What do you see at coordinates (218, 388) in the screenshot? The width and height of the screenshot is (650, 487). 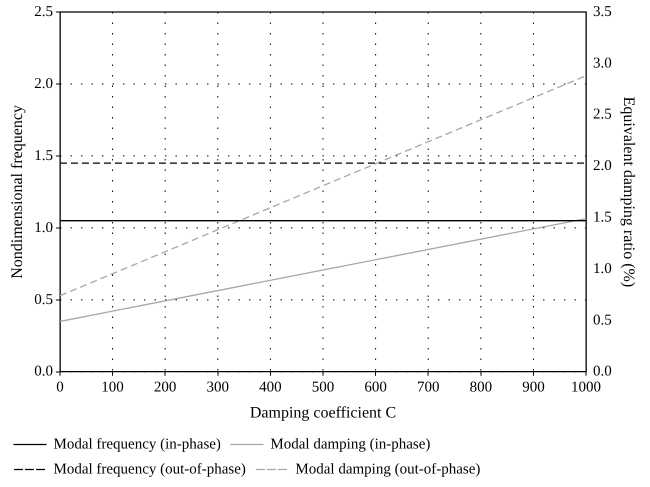 I see `x-tick-label: 300` at bounding box center [218, 388].